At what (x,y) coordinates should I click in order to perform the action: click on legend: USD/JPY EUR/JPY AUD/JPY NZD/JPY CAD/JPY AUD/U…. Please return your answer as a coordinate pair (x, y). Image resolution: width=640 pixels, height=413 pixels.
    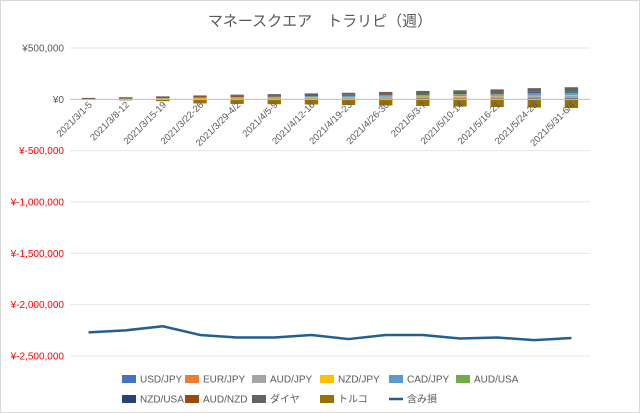
    Looking at the image, I should click on (320, 390).